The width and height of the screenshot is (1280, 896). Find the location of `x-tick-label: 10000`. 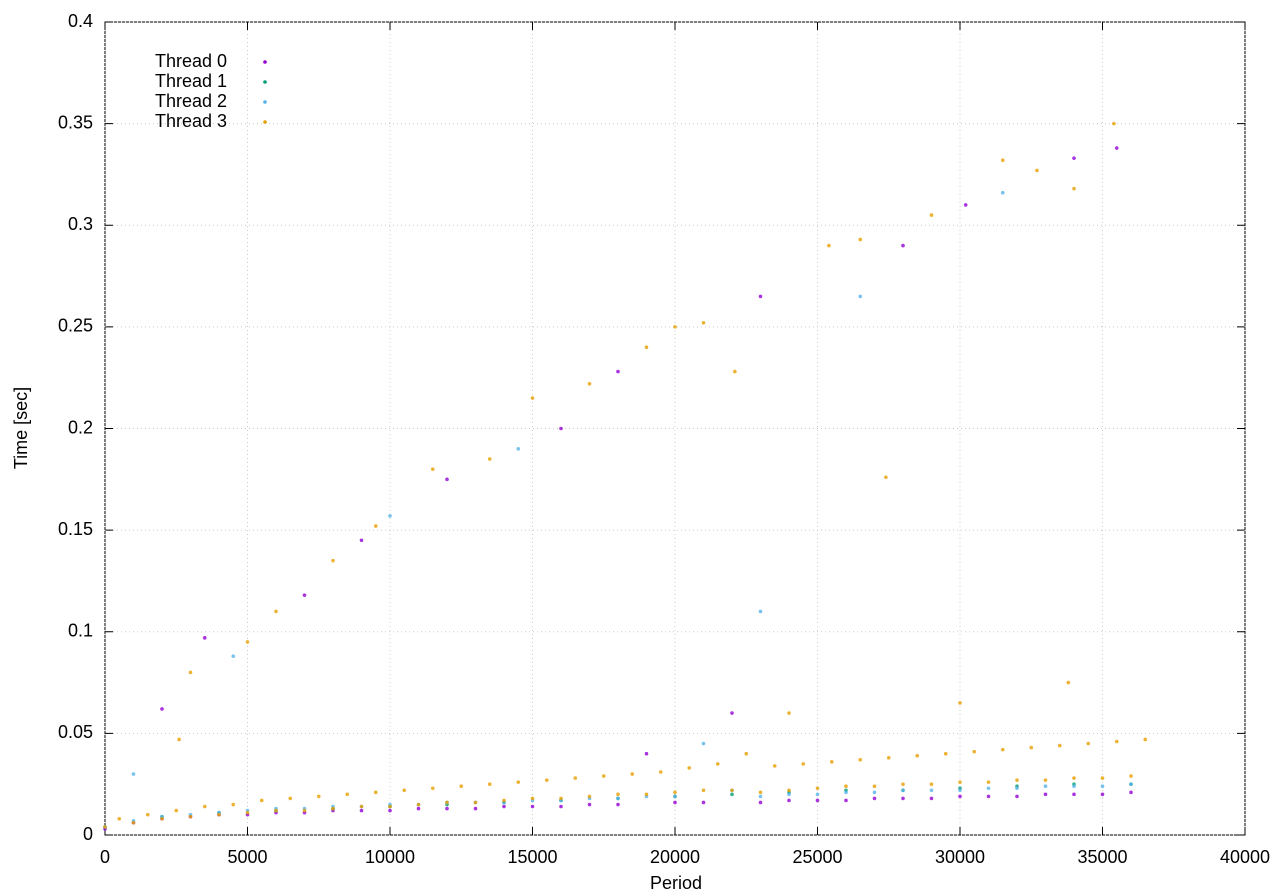

x-tick-label: 10000 is located at coordinates (390, 857).